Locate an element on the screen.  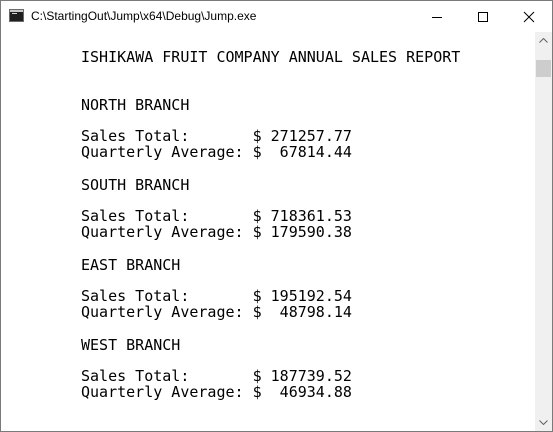
quarterly-average-line: Quarterly Average: $ 48798.14 is located at coordinates (216, 312).